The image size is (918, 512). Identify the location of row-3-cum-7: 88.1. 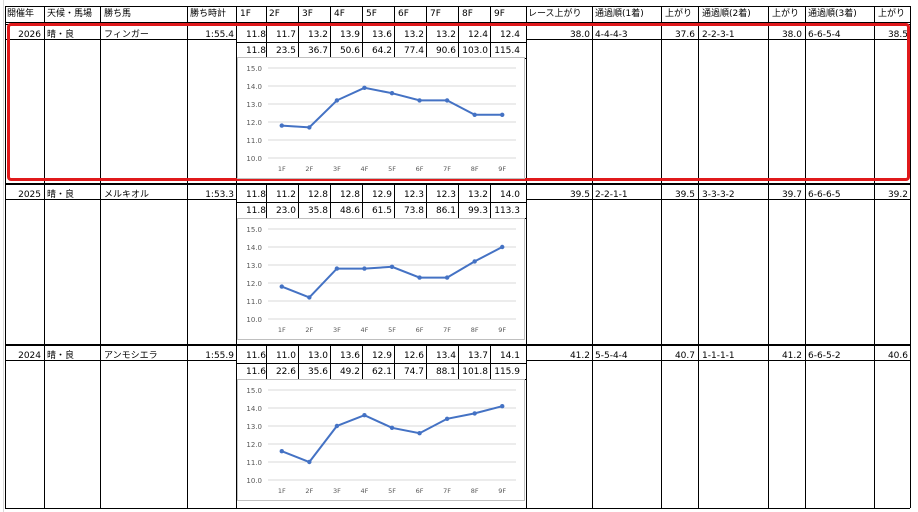
(445, 372).